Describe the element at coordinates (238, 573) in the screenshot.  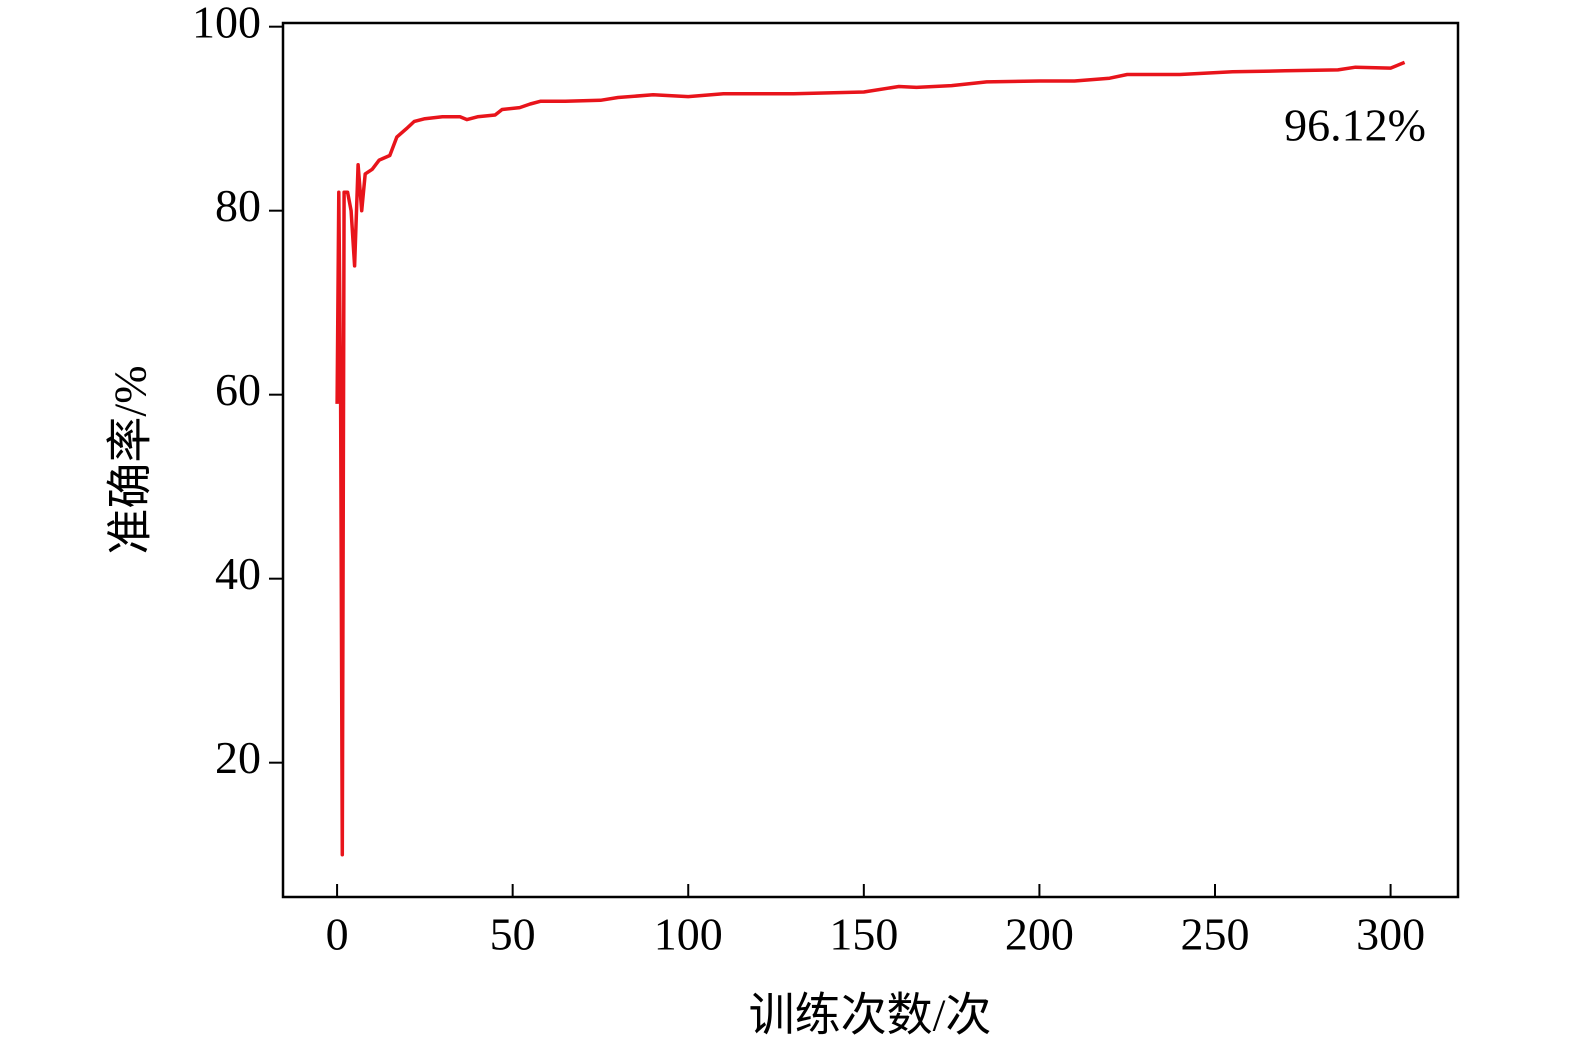
I see `y-tick-label: 40` at that location.